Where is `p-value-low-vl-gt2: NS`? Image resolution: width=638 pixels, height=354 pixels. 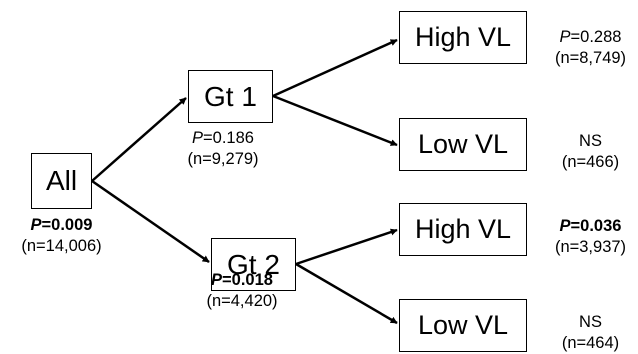
p-value-low-vl-gt2: NS is located at coordinates (590, 322).